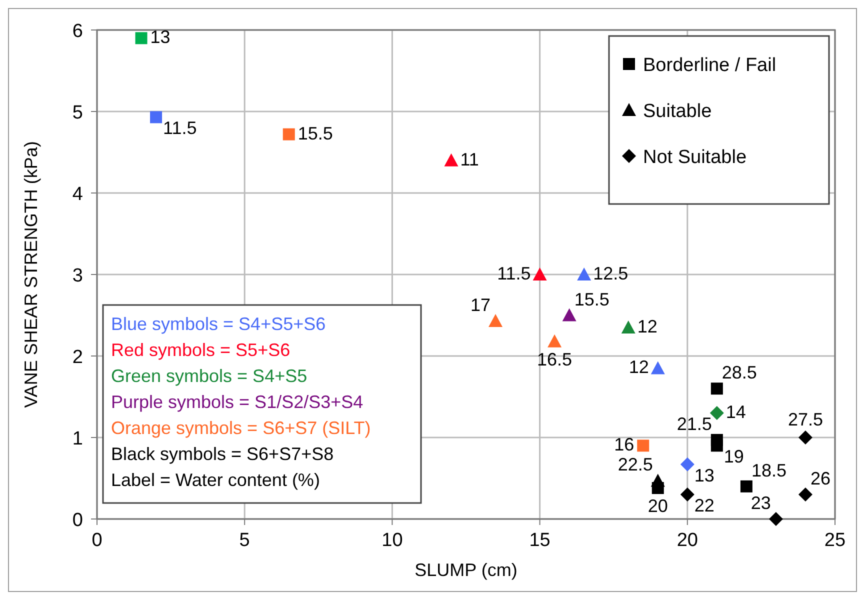 The height and width of the screenshot is (600, 865). Describe the element at coordinates (237, 402) in the screenshot. I see `annotation: Purple symbols = S1/S2/S3+S4` at that location.